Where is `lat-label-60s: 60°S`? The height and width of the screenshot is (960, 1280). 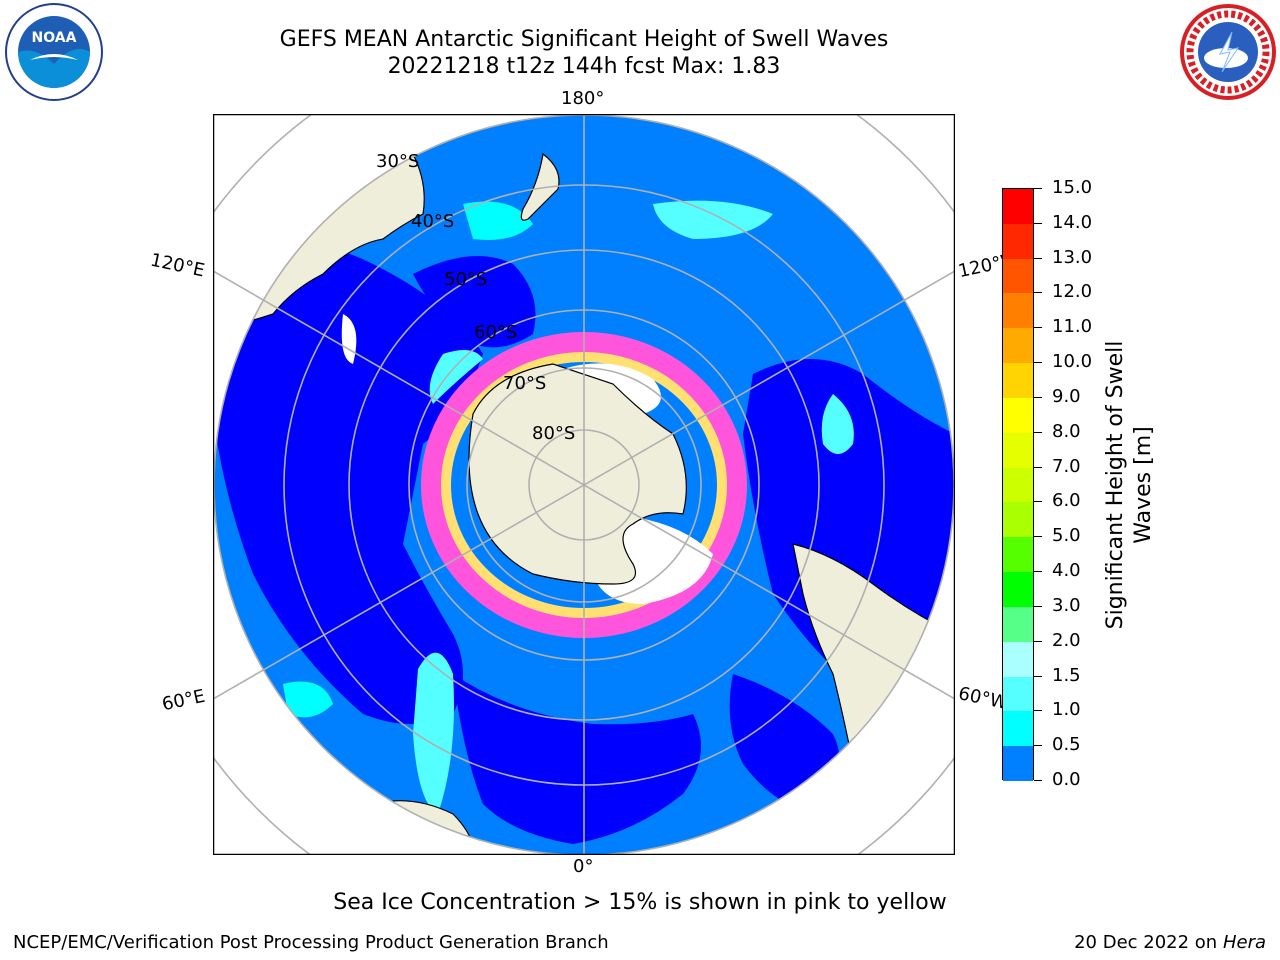 lat-label-60s: 60°S is located at coordinates (496, 332).